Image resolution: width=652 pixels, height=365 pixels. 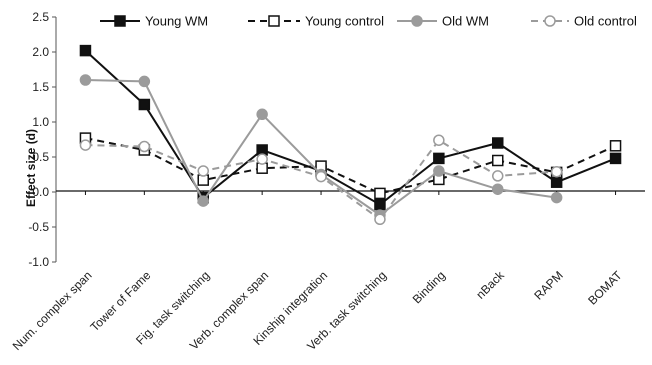 I want to click on y-tick-label: 0.0, so click(x=40, y=192).